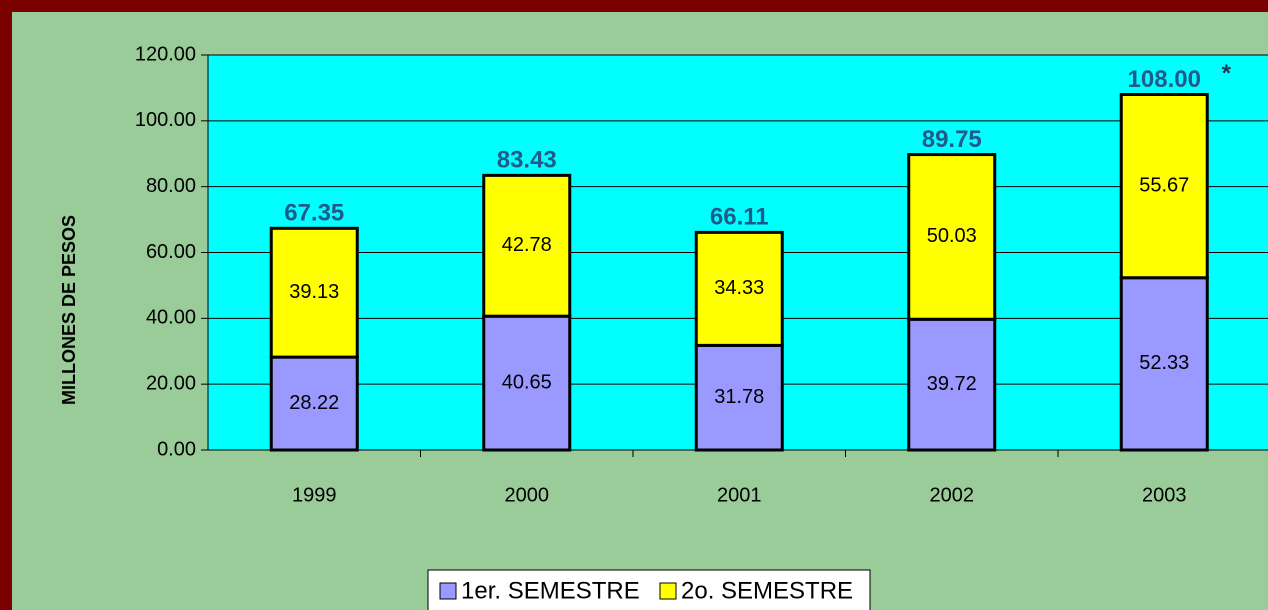  Describe the element at coordinates (69, 310) in the screenshot. I see `y-axis-label: MILLONES DE PESOS` at that location.